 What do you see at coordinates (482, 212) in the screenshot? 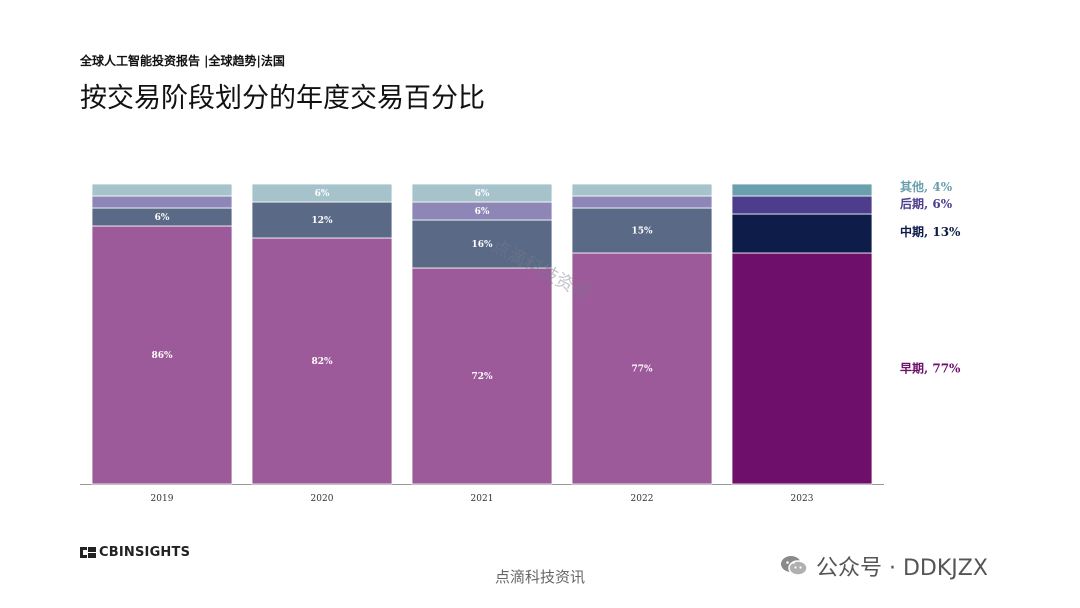
I see `data-label-2021-late: 6%` at bounding box center [482, 212].